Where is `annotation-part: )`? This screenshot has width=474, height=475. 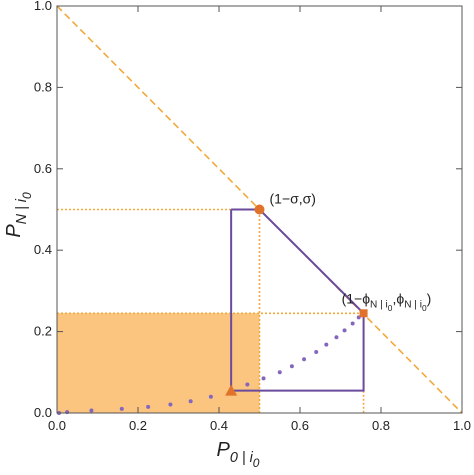
annotation-part: ) is located at coordinates (429, 298).